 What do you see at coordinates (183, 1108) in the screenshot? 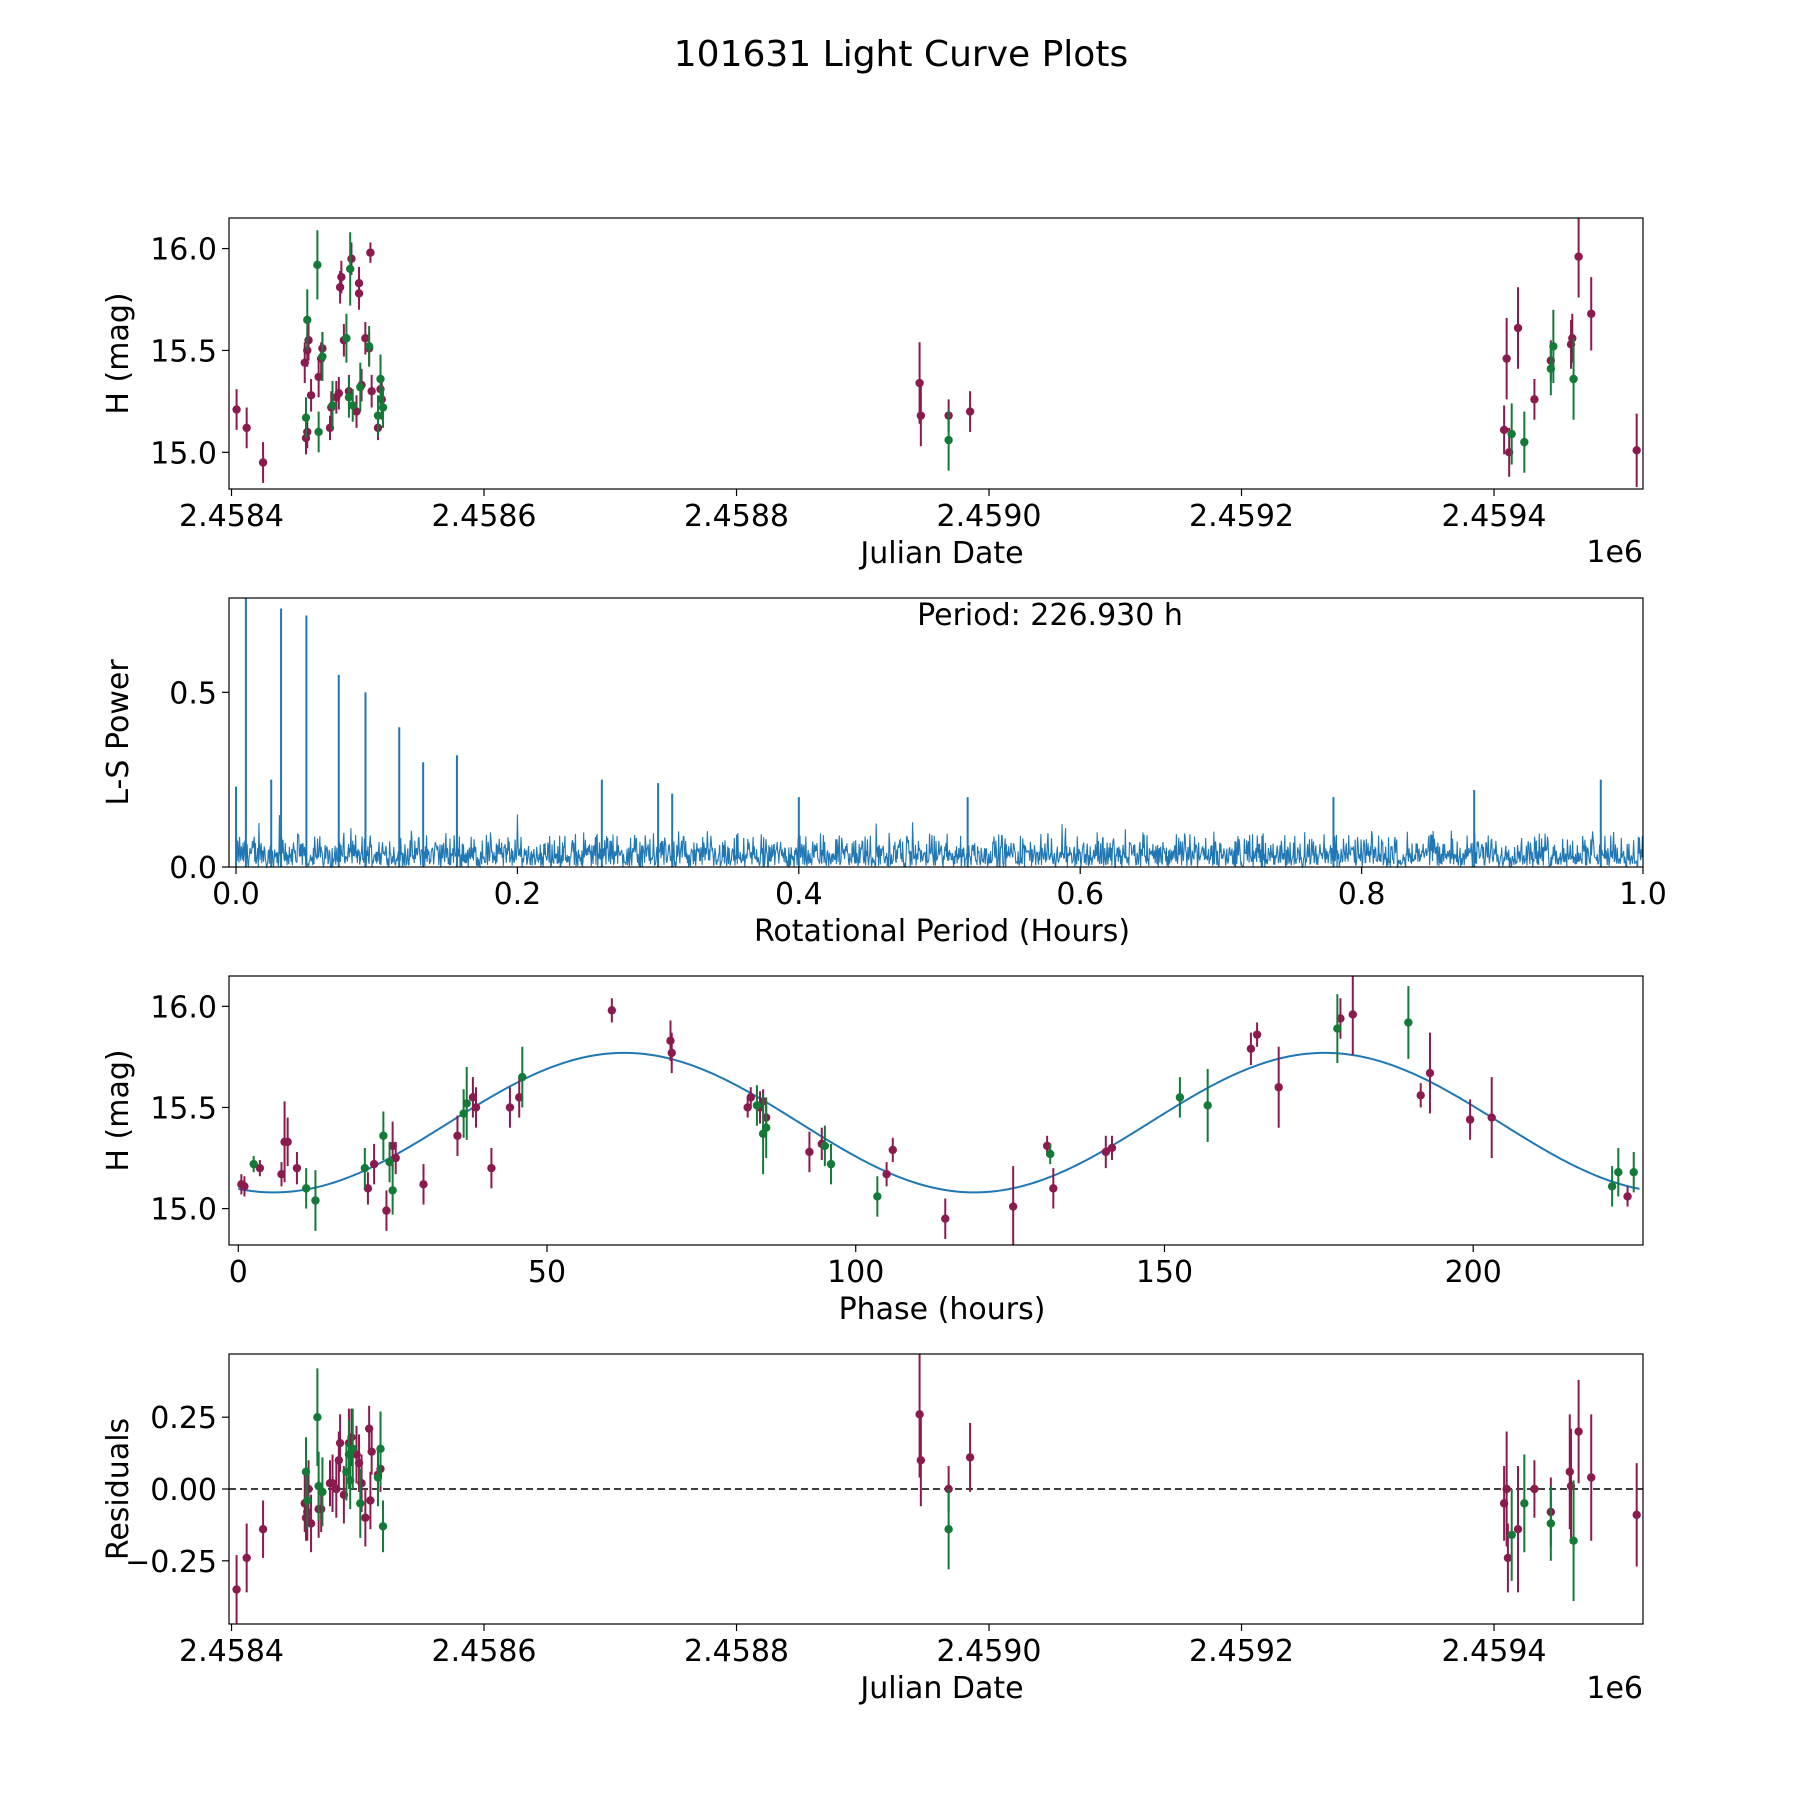
I see `phased-ytick-label: 15.5` at bounding box center [183, 1108].